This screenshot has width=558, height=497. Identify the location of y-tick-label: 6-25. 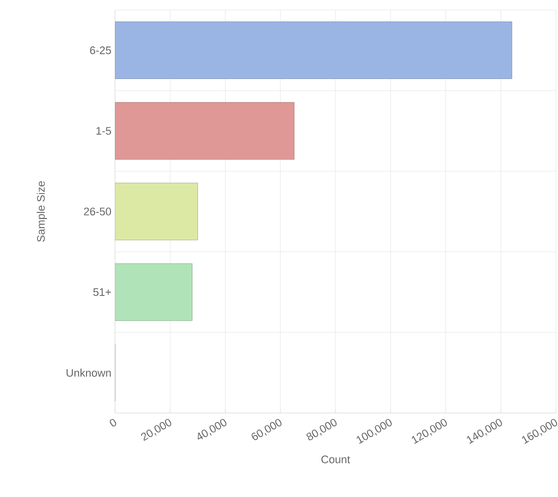
(101, 50).